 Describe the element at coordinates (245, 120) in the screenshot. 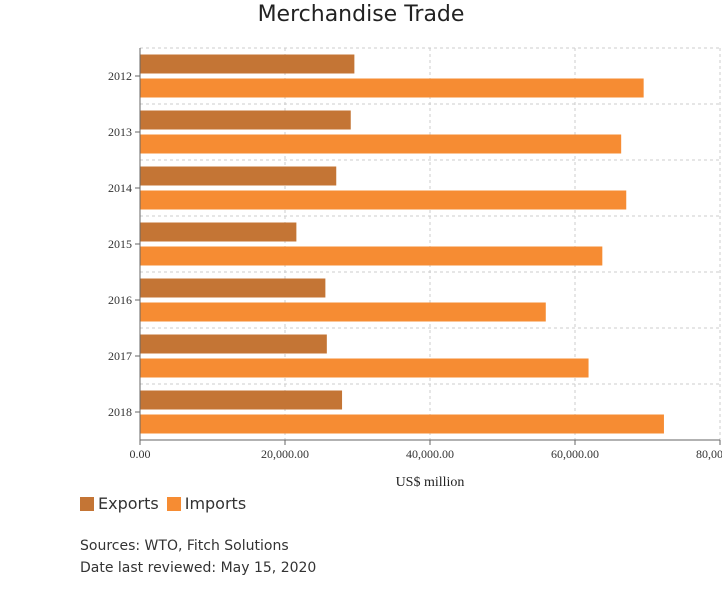

I see `bar-exports-2013` at that location.